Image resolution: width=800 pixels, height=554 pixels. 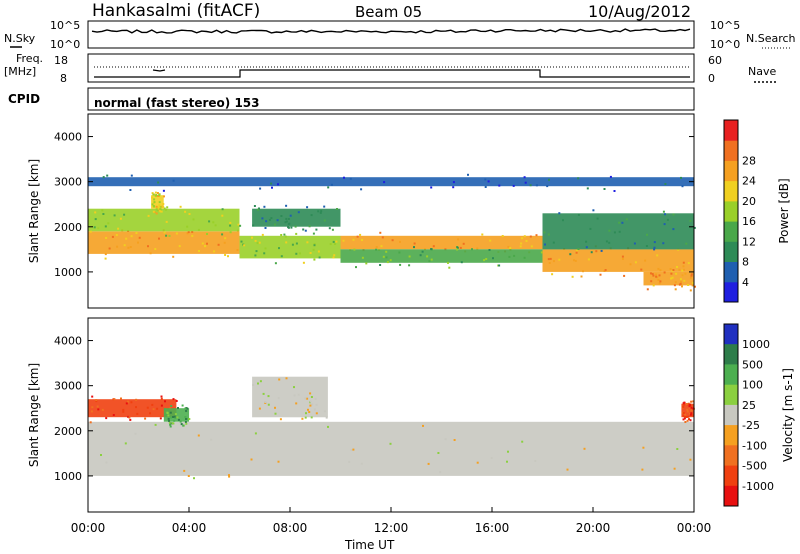 What do you see at coordinates (593, 528) in the screenshot?
I see `x-tick-label: 20:00` at bounding box center [593, 528].